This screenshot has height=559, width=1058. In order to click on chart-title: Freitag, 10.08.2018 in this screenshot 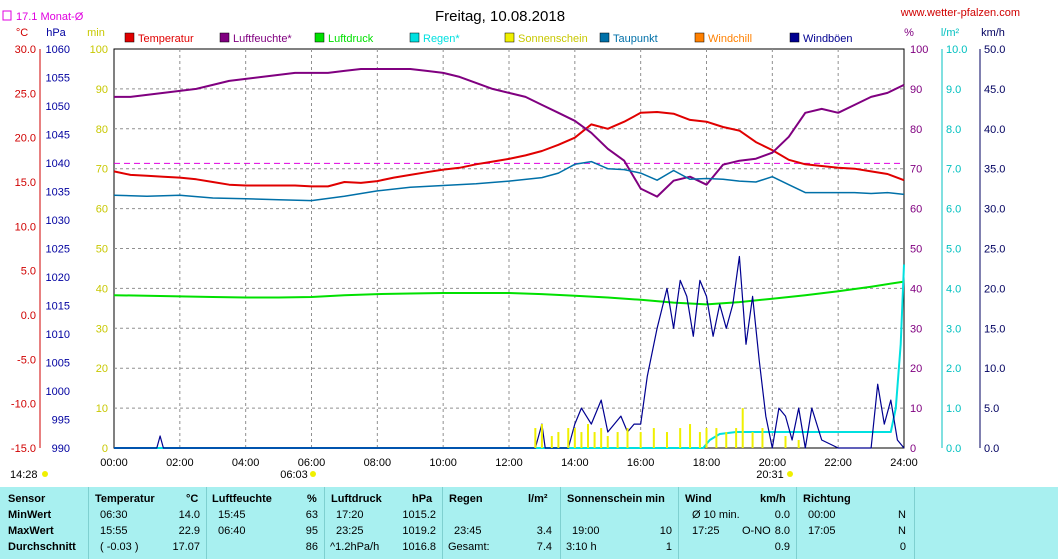, I will do `click(500, 16)`.